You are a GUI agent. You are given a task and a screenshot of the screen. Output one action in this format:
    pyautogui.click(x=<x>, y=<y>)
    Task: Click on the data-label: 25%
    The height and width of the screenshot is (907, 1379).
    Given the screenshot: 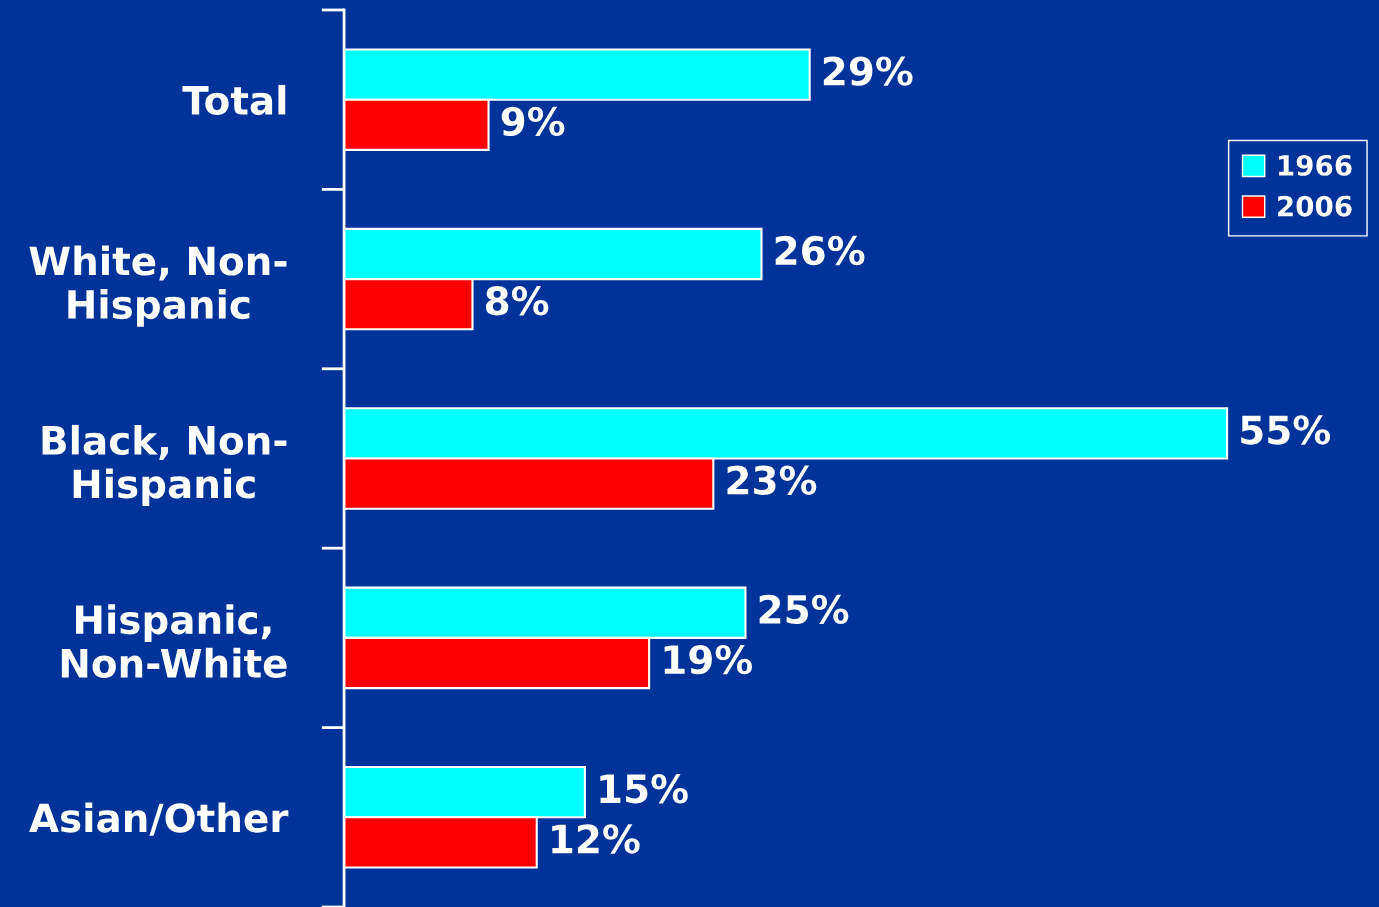 What is the action you would take?
    pyautogui.click(x=804, y=609)
    